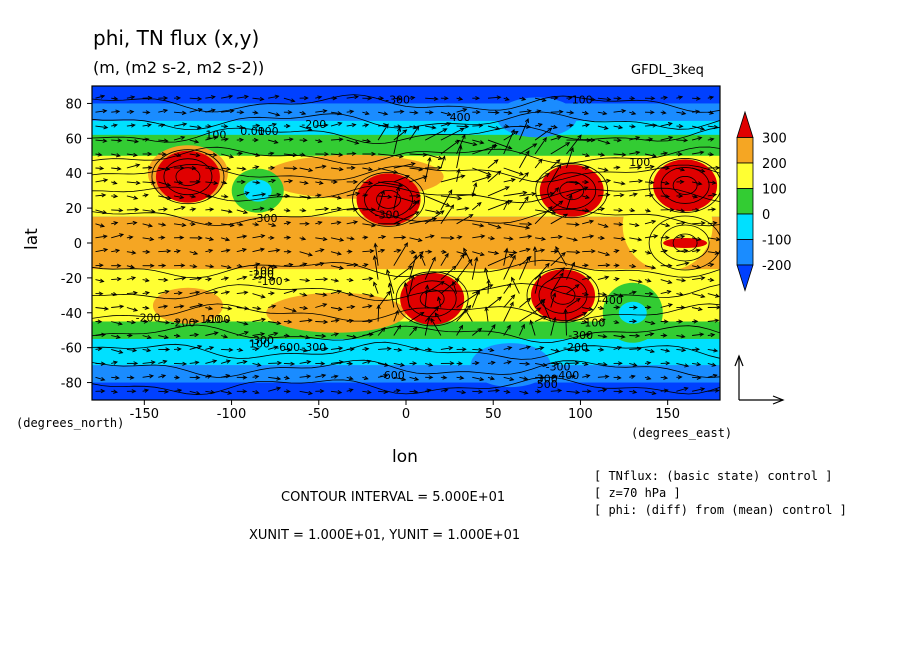  Describe the element at coordinates (774, 190) in the screenshot. I see `colorbar-label: 100` at that location.